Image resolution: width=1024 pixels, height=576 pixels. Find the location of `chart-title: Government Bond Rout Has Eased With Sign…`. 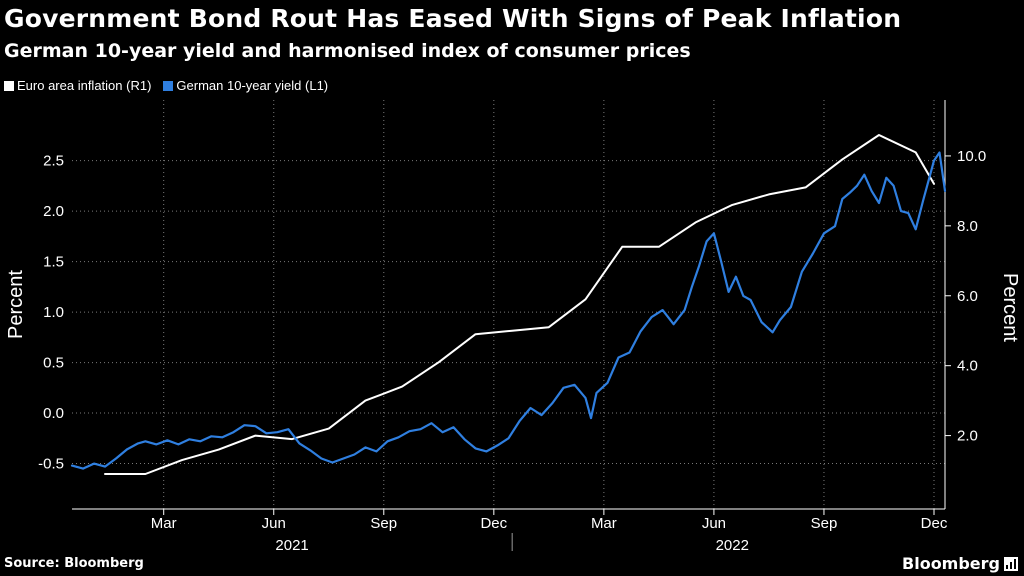

chart-title: Government Bond Rout Has Eased With Sign… is located at coordinates (453, 18).